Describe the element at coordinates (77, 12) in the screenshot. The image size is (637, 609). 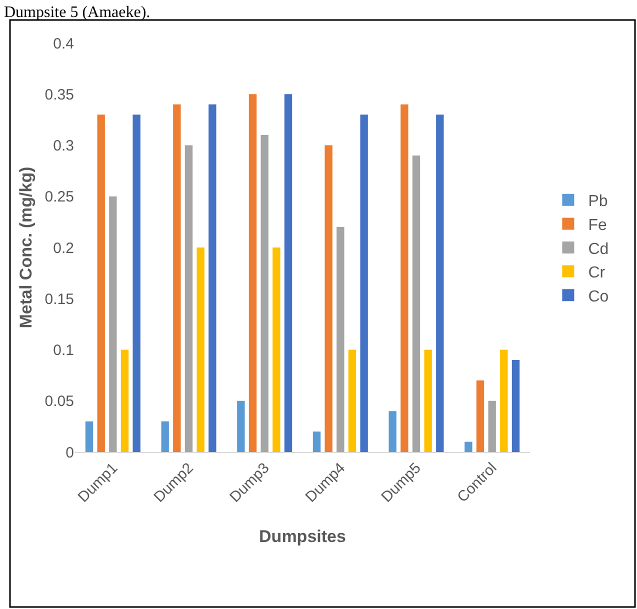
I see `text: Dumpsite 5 (Amaeke).` at that location.